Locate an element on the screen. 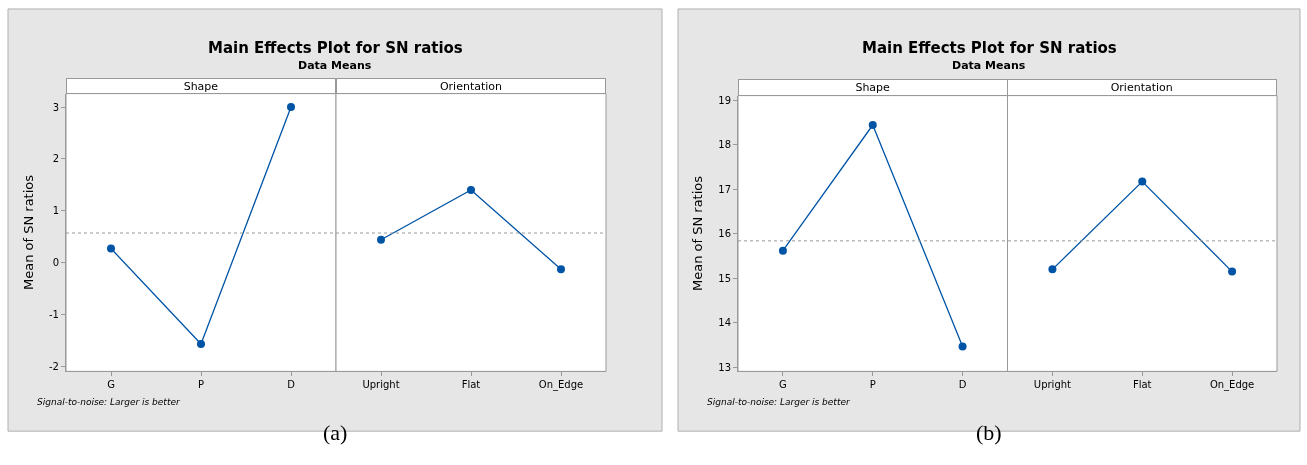 This screenshot has height=465, width=1307. y-tick-label: -1 is located at coordinates (54, 314).